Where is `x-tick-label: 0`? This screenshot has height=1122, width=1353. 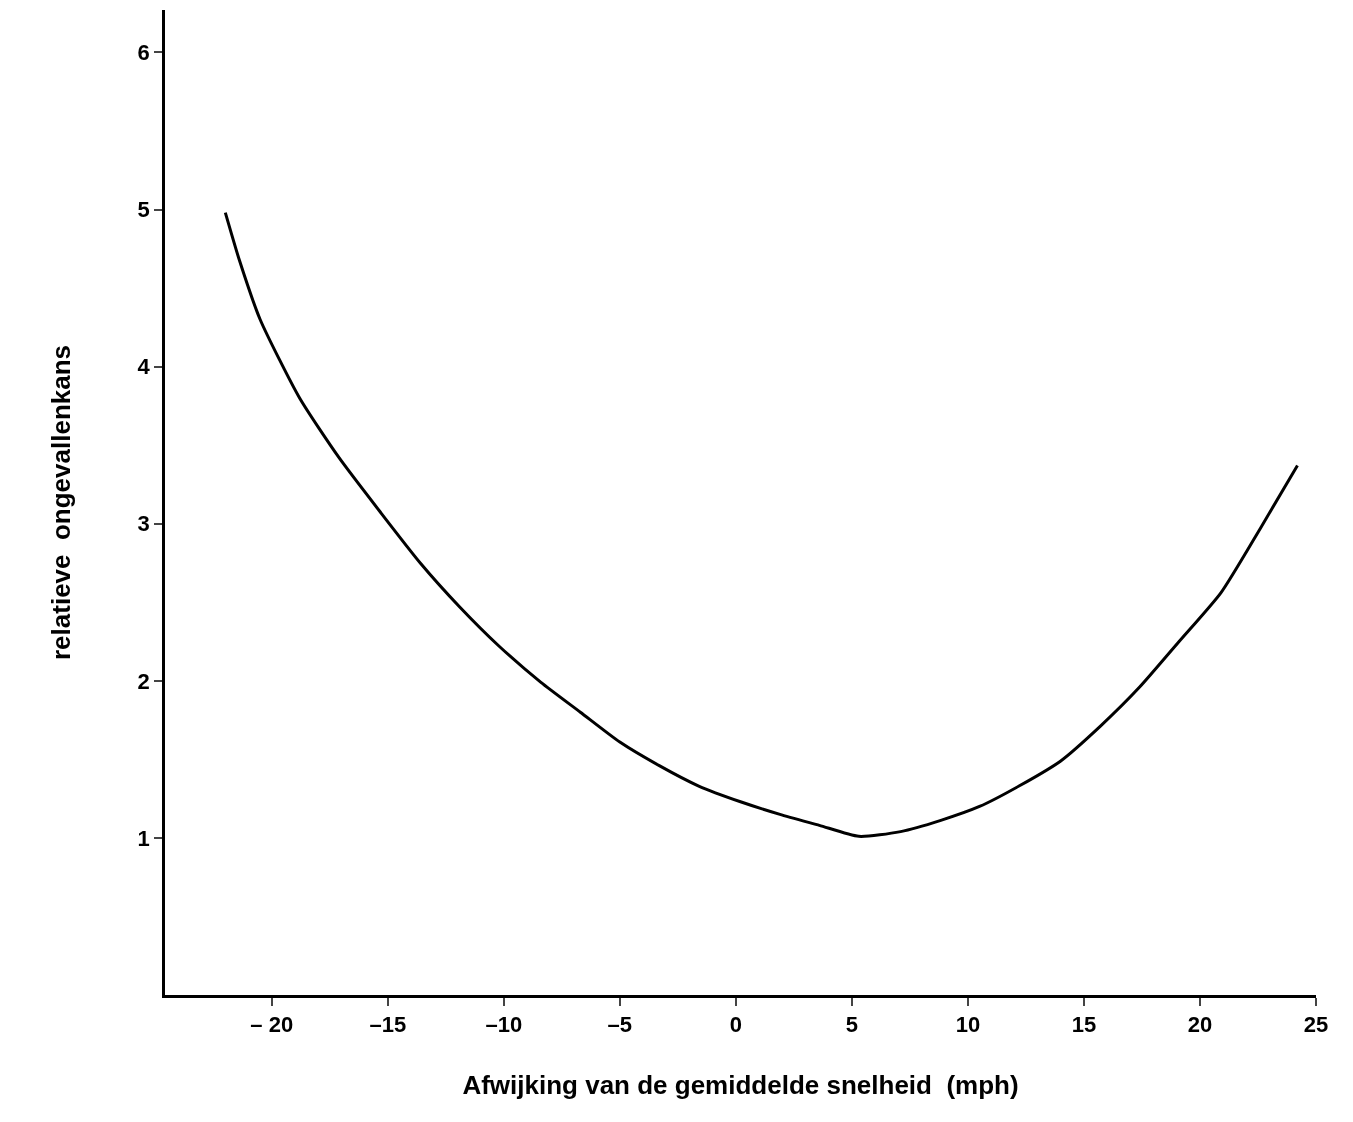 x-tick-label: 0 is located at coordinates (735, 1025).